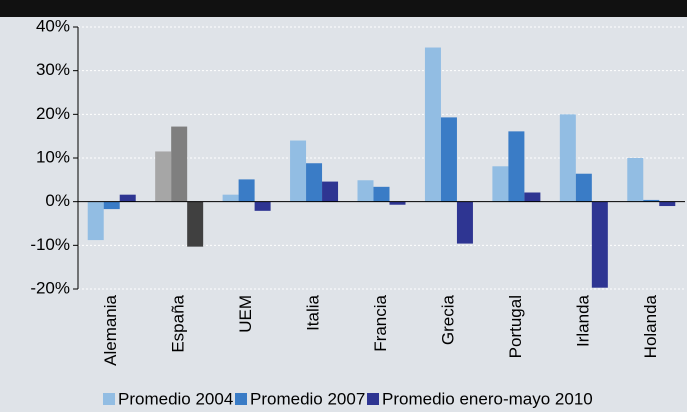 The height and width of the screenshot is (412, 687). What do you see at coordinates (178, 323) in the screenshot?
I see `x-tick-label: España` at bounding box center [178, 323].